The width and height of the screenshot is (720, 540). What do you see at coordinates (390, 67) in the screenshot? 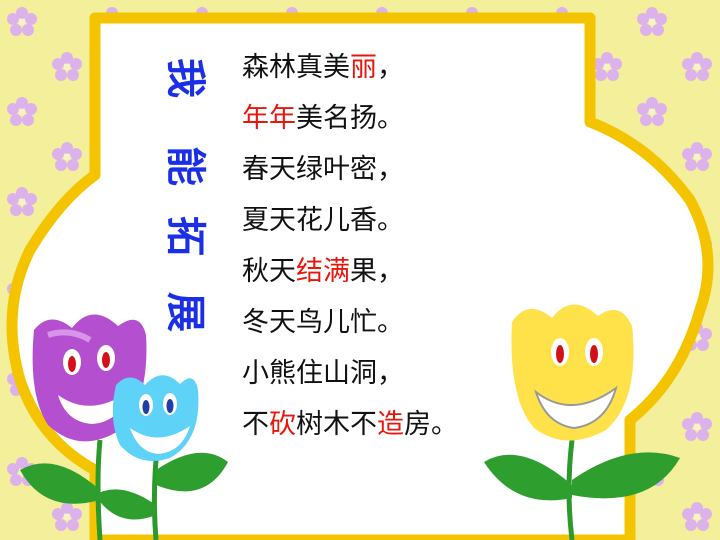
I see `poem-segment: ，` at bounding box center [390, 67].